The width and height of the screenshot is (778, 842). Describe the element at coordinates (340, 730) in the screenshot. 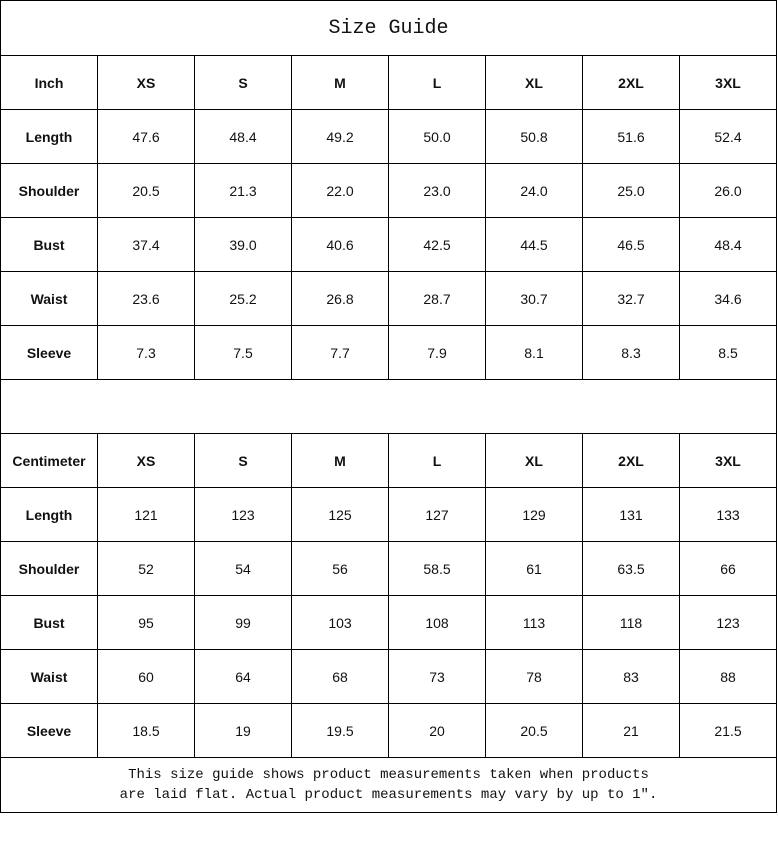

I see `measurement-value: 19.5` at that location.